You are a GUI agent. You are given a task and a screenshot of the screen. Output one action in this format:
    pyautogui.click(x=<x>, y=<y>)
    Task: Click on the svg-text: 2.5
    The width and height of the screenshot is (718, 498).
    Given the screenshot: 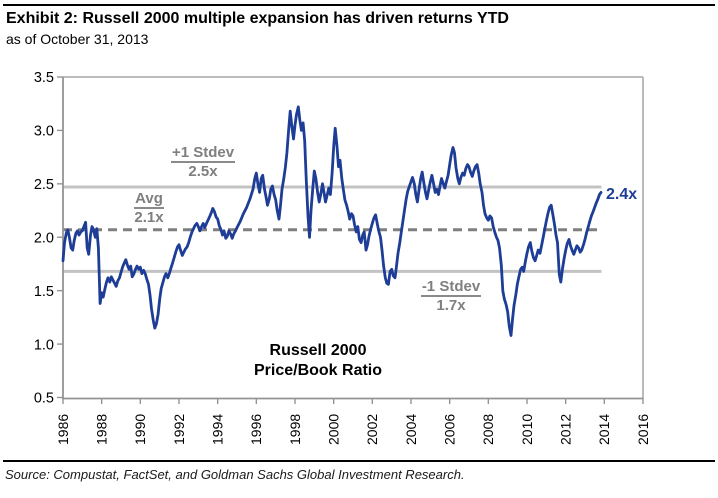 What is the action you would take?
    pyautogui.click(x=44, y=185)
    